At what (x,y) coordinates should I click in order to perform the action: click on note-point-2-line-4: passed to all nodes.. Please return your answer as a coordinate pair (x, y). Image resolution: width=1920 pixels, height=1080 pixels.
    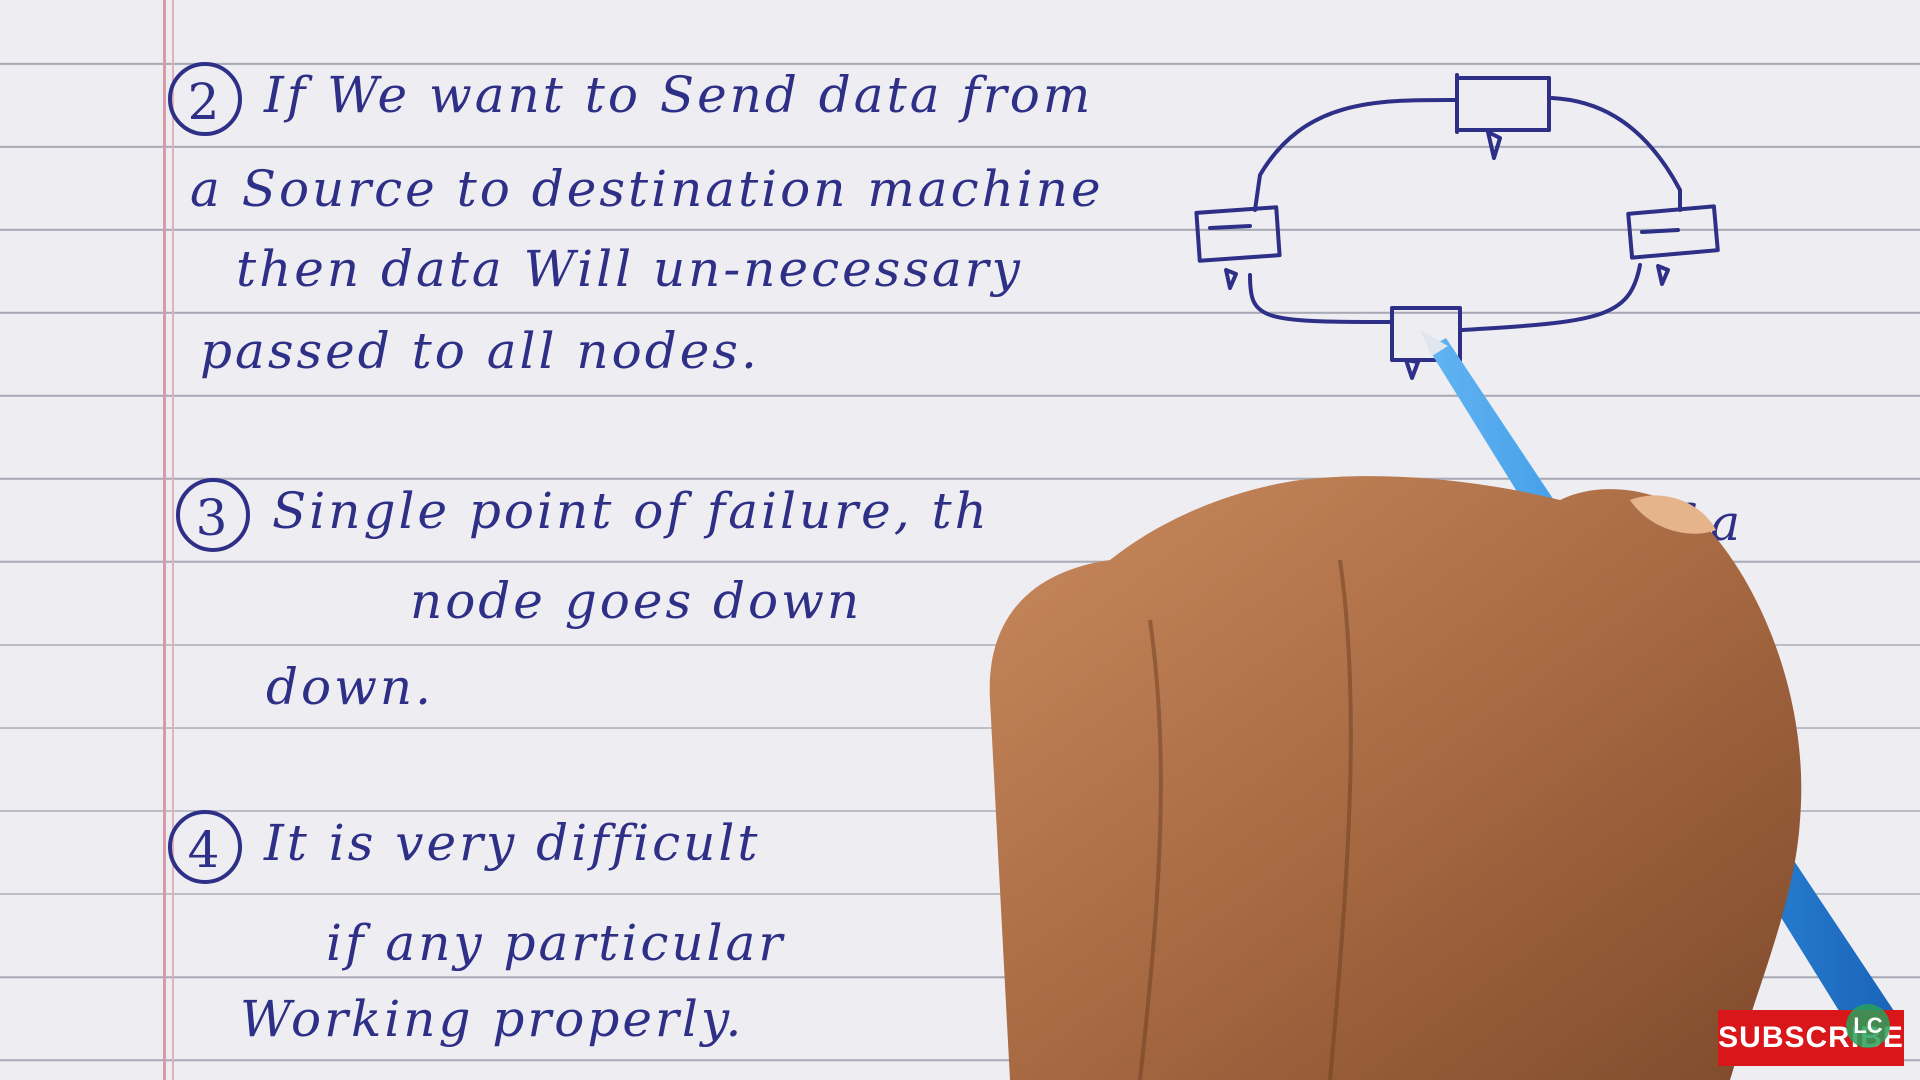
    Looking at the image, I should click on (480, 351).